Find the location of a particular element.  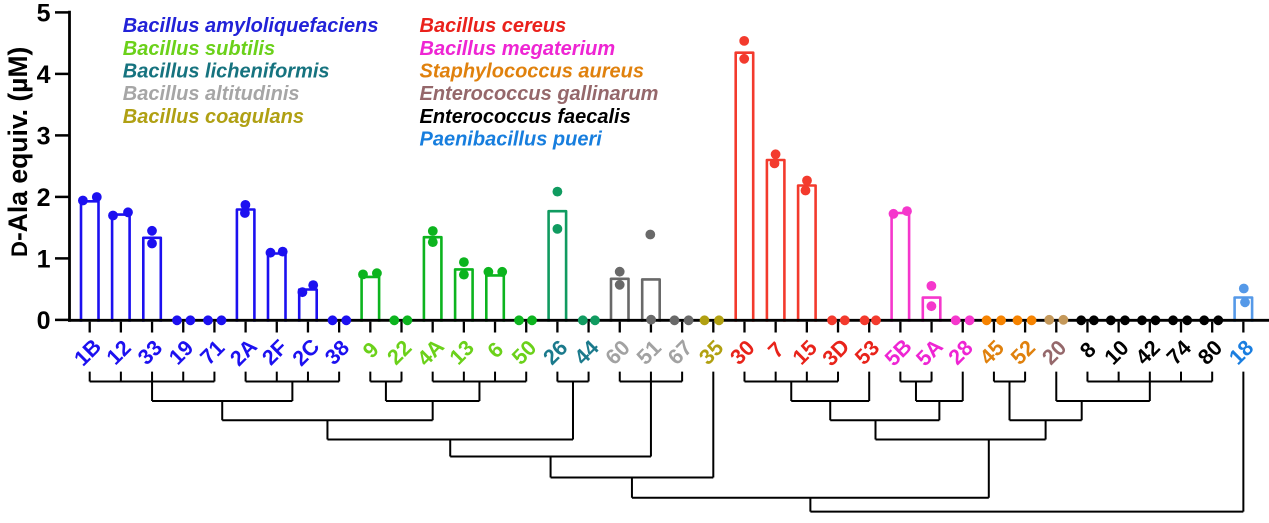

svg-text: Bacillus megaterium is located at coordinates (518, 49).